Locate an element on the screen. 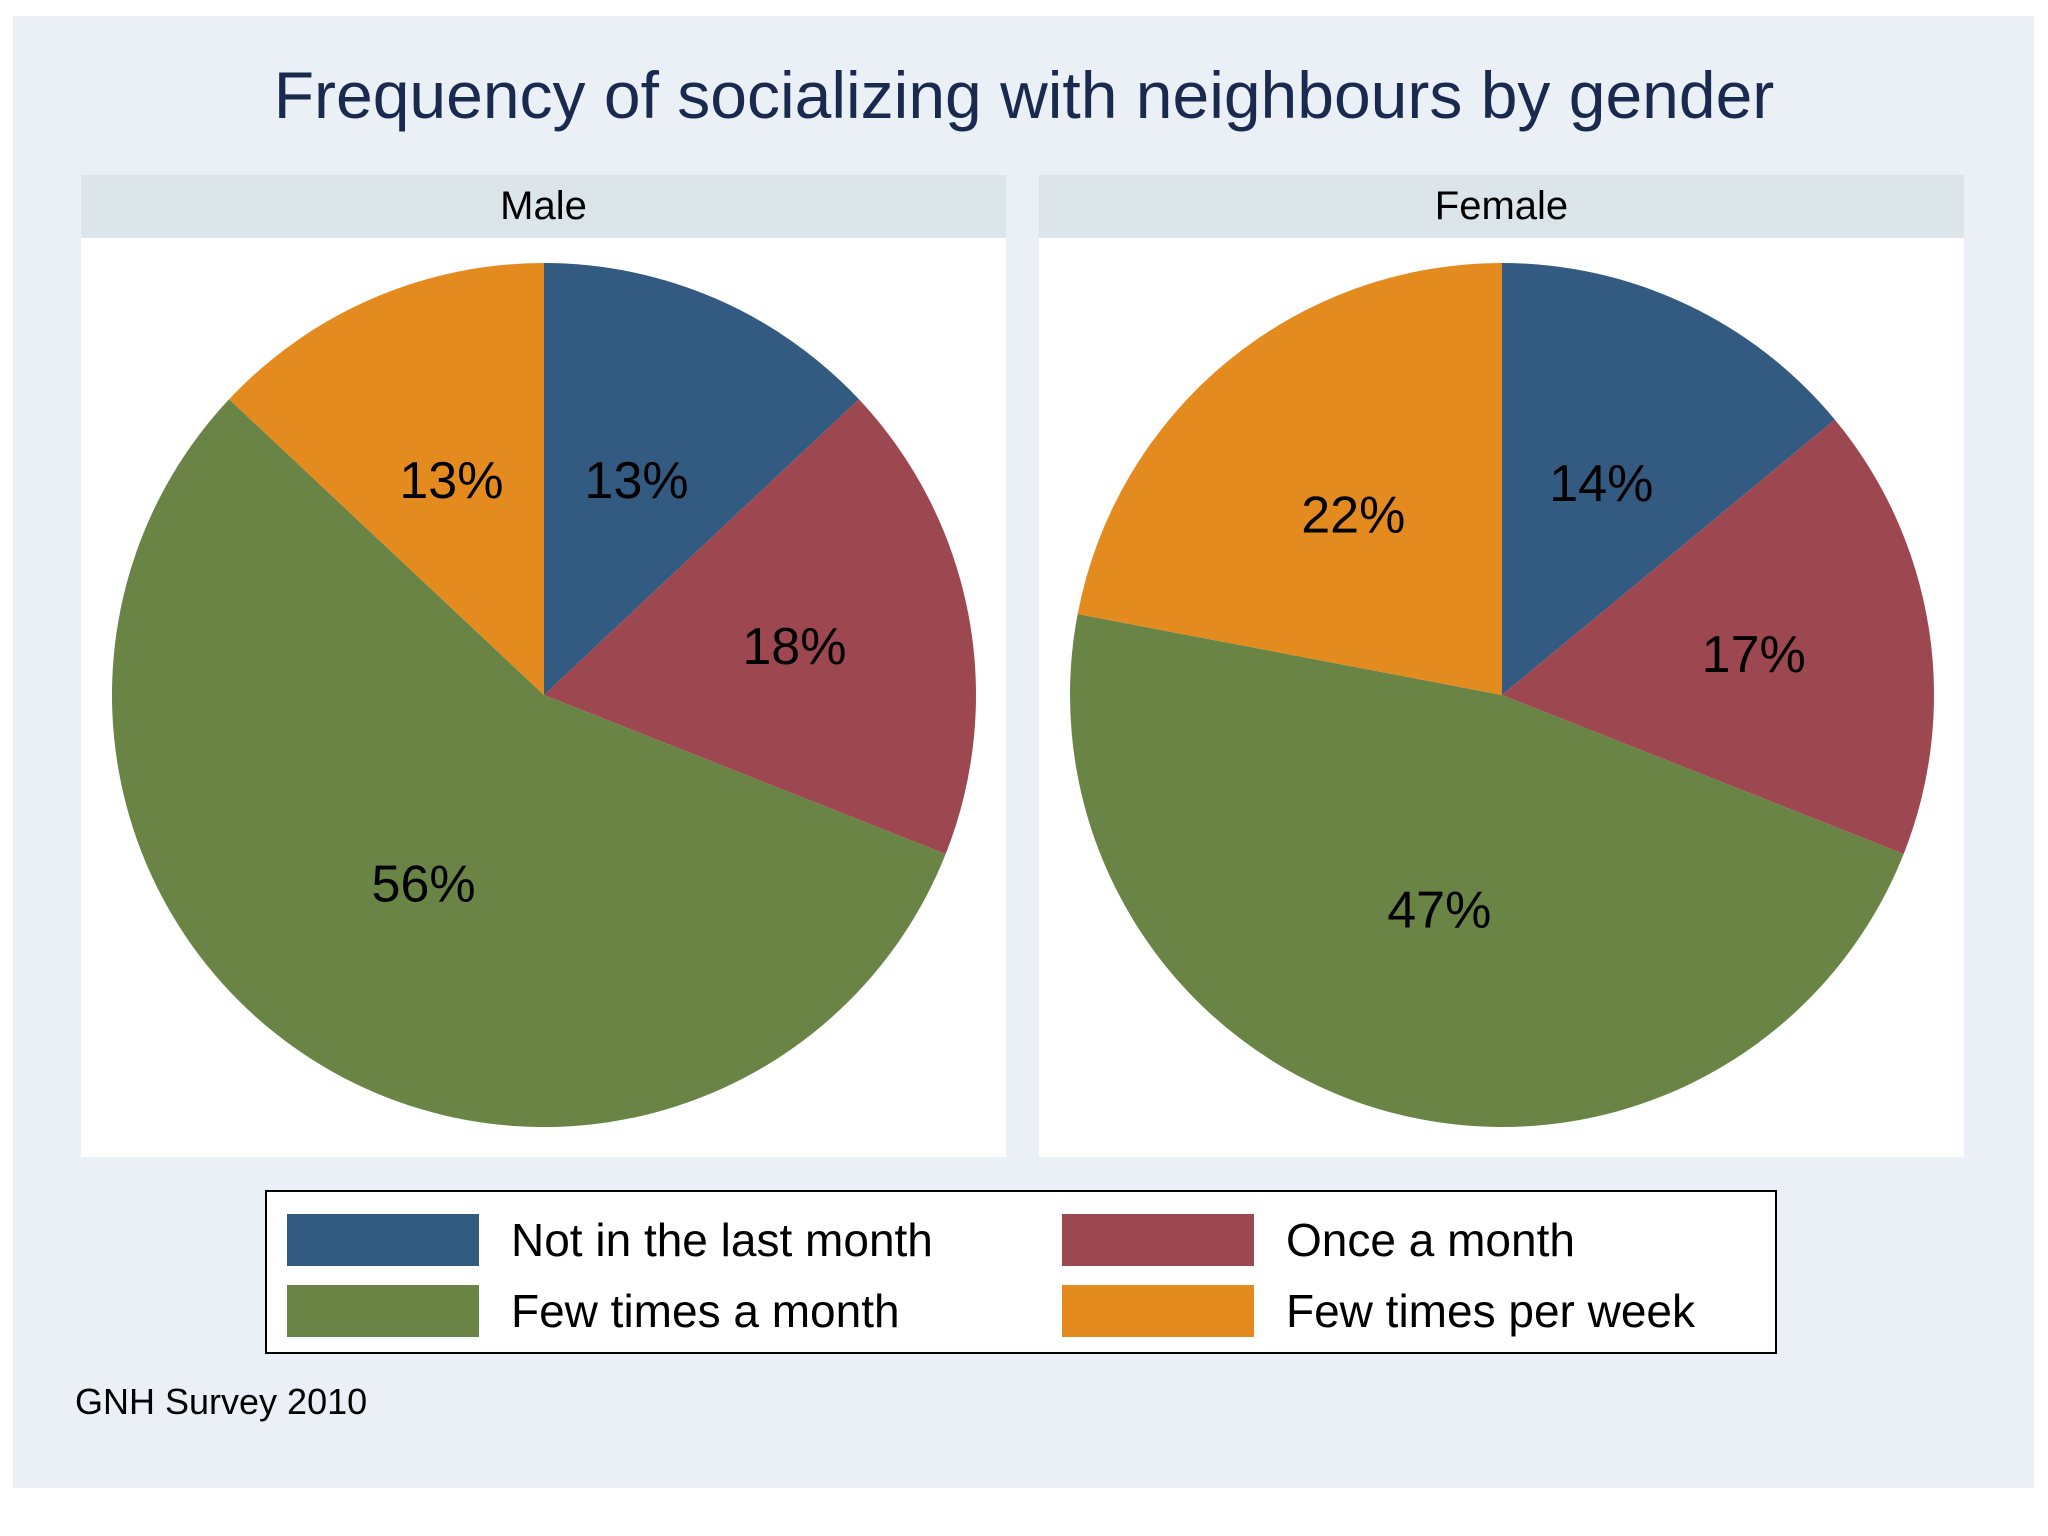 The height and width of the screenshot is (1536, 2048). pie-slice-female-once-a-month is located at coordinates (1718, 637).